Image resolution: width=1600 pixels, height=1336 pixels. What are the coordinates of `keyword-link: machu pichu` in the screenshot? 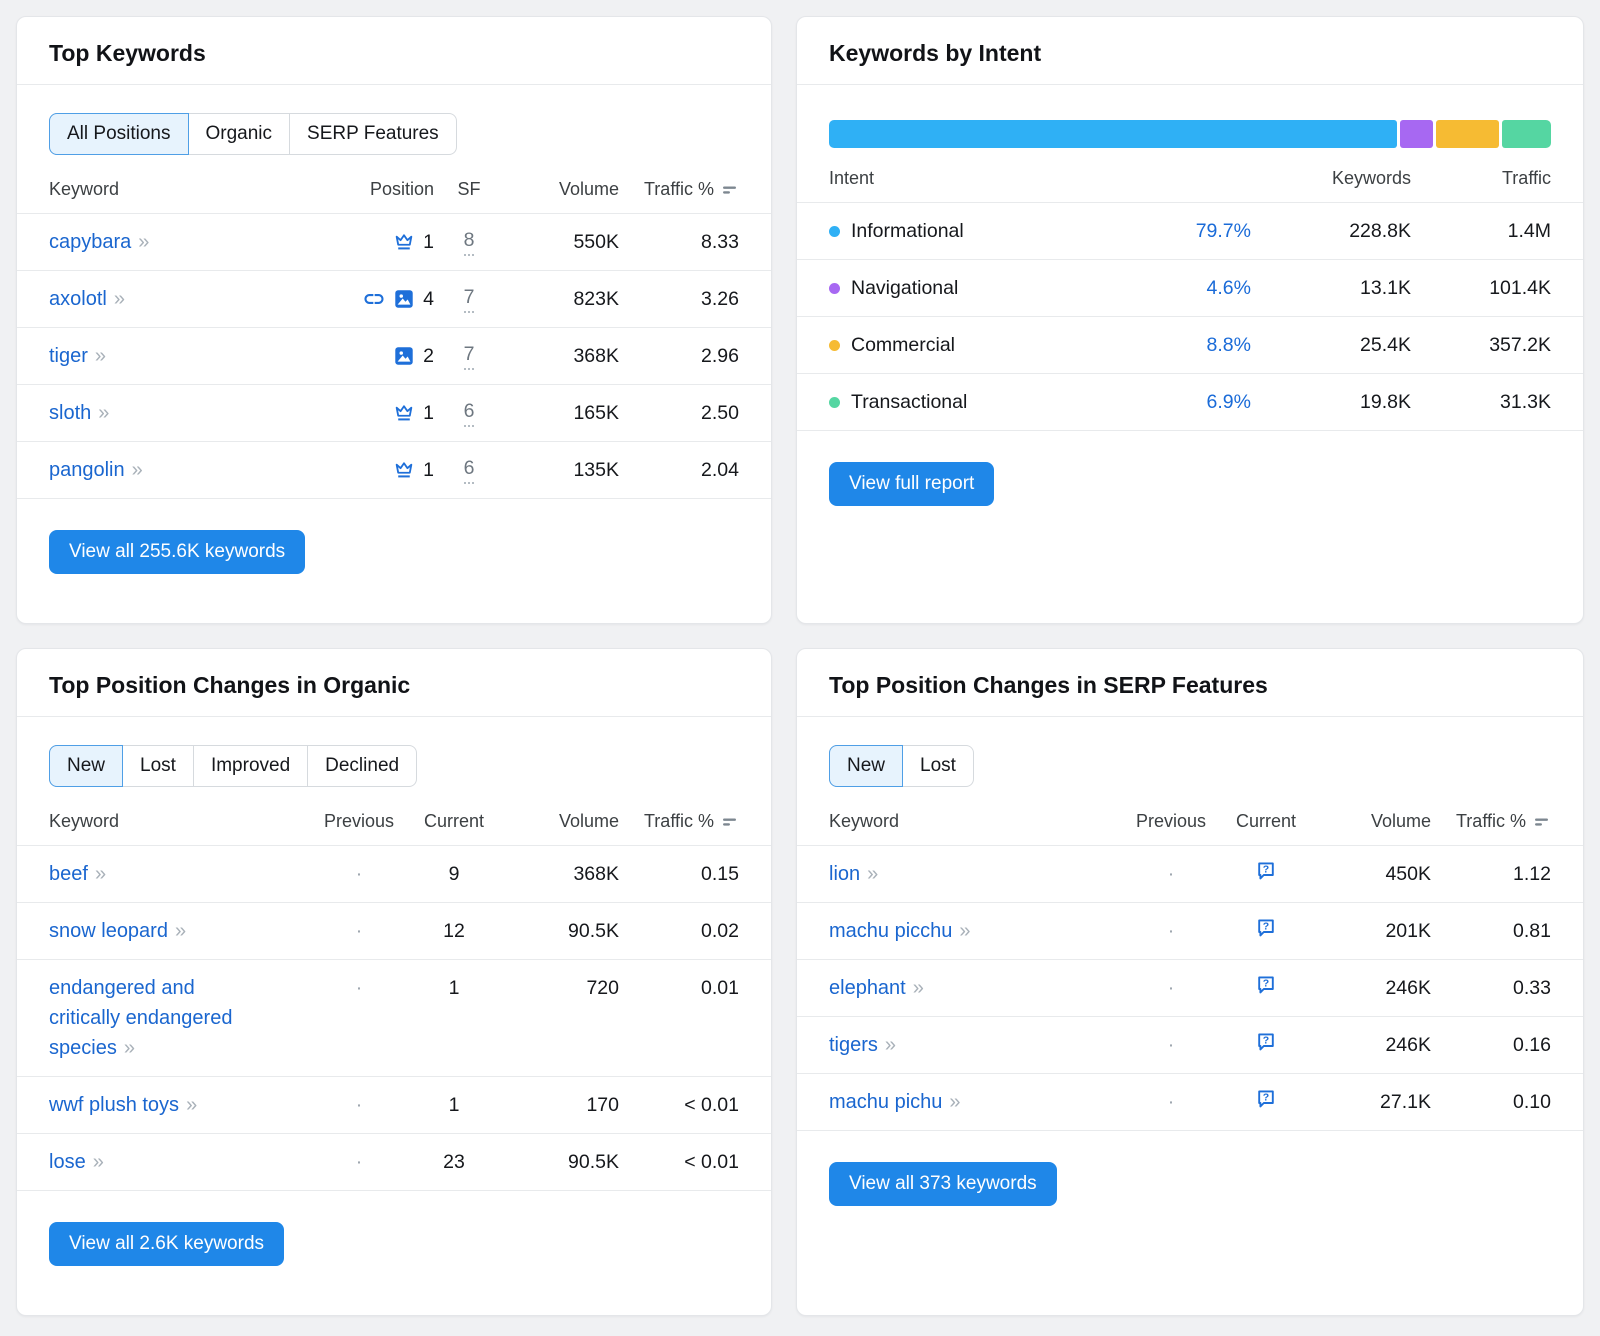 It's located at (886, 1102).